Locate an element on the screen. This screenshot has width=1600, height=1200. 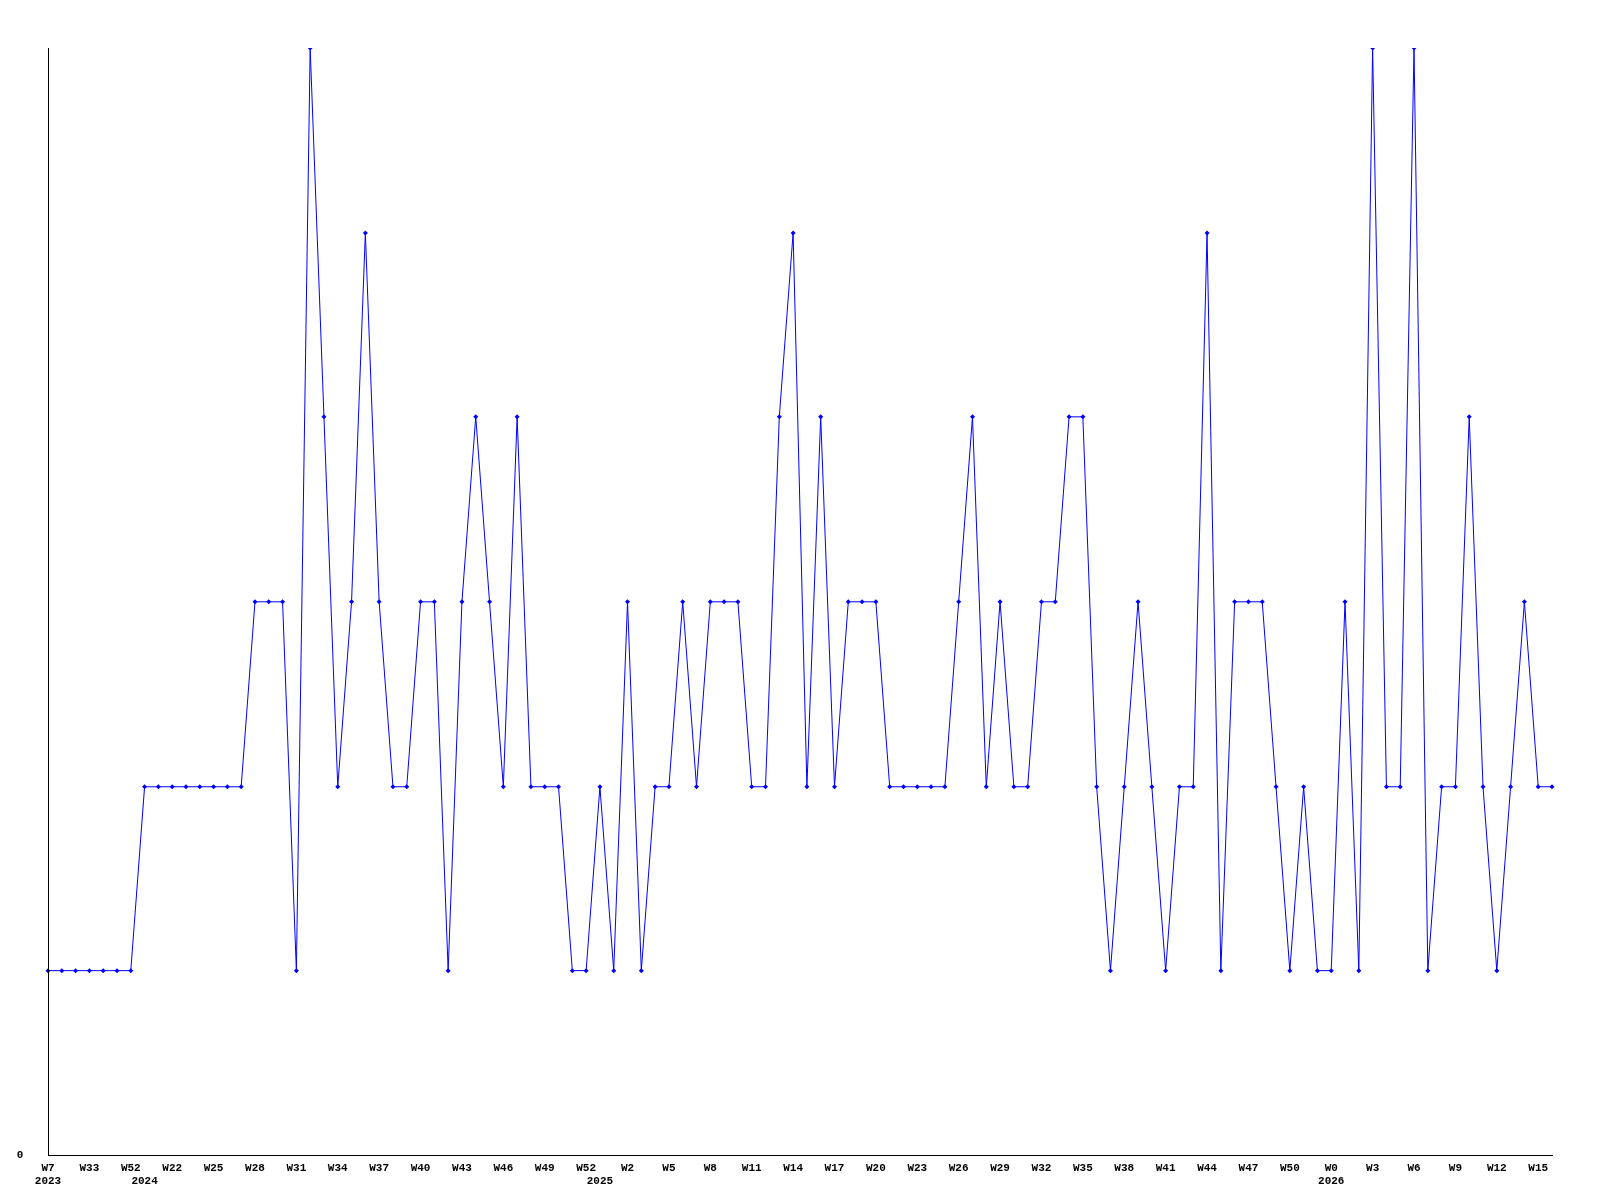
x-tick-label: W50 is located at coordinates (1289, 1167).